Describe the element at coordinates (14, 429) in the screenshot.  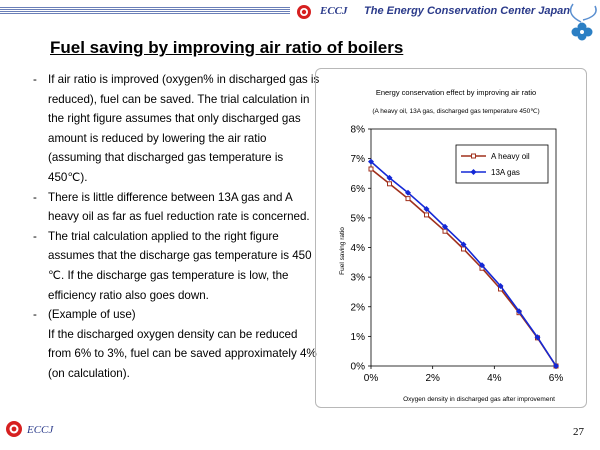
I see `eccj-footer-logo-icon` at that location.